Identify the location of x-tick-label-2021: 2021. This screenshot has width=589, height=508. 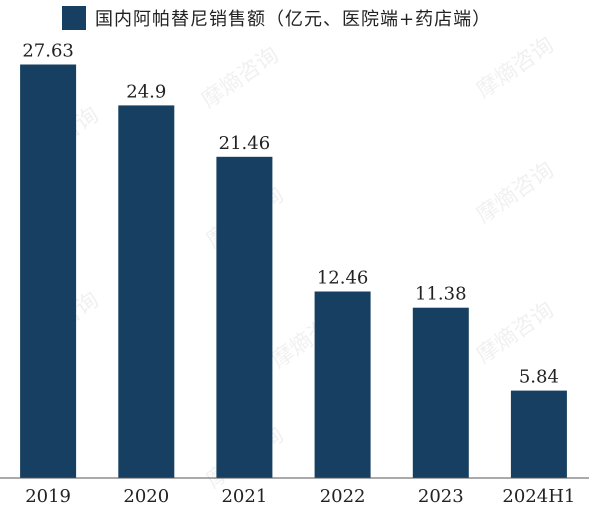
(244, 496).